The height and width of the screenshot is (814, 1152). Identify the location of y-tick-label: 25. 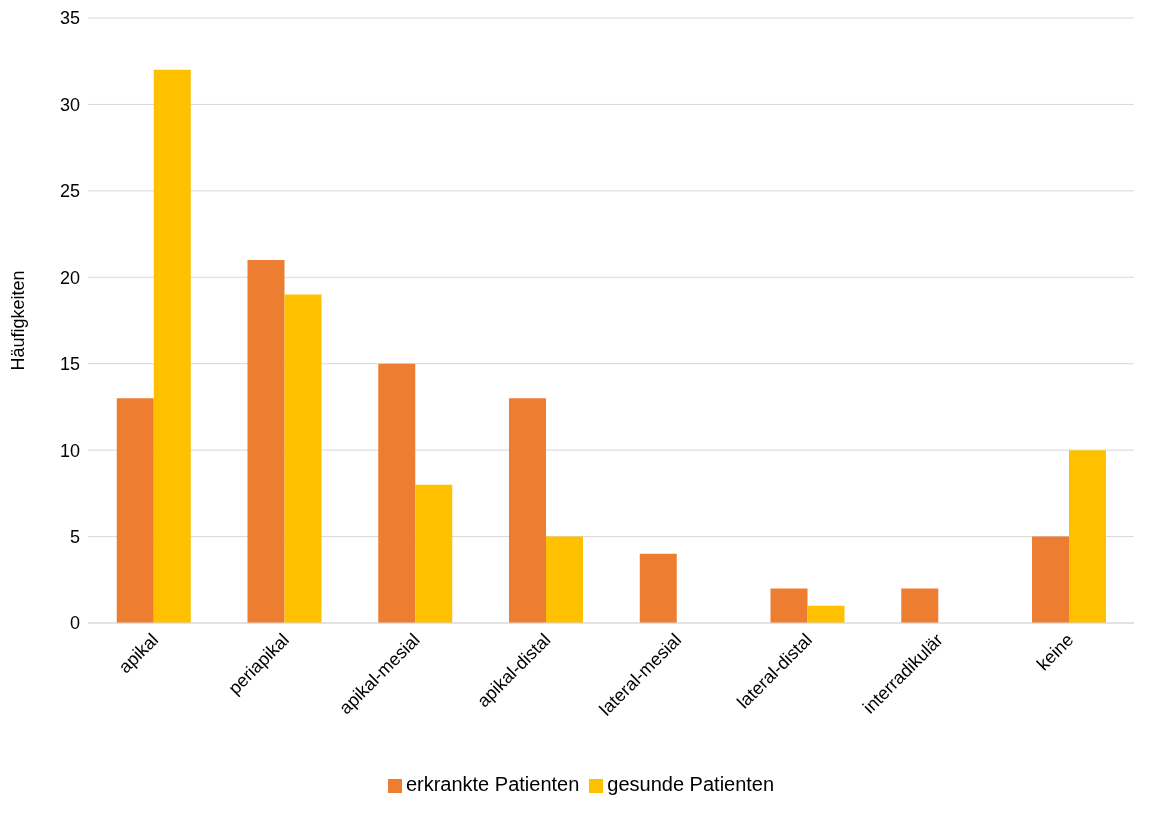
(69, 191).